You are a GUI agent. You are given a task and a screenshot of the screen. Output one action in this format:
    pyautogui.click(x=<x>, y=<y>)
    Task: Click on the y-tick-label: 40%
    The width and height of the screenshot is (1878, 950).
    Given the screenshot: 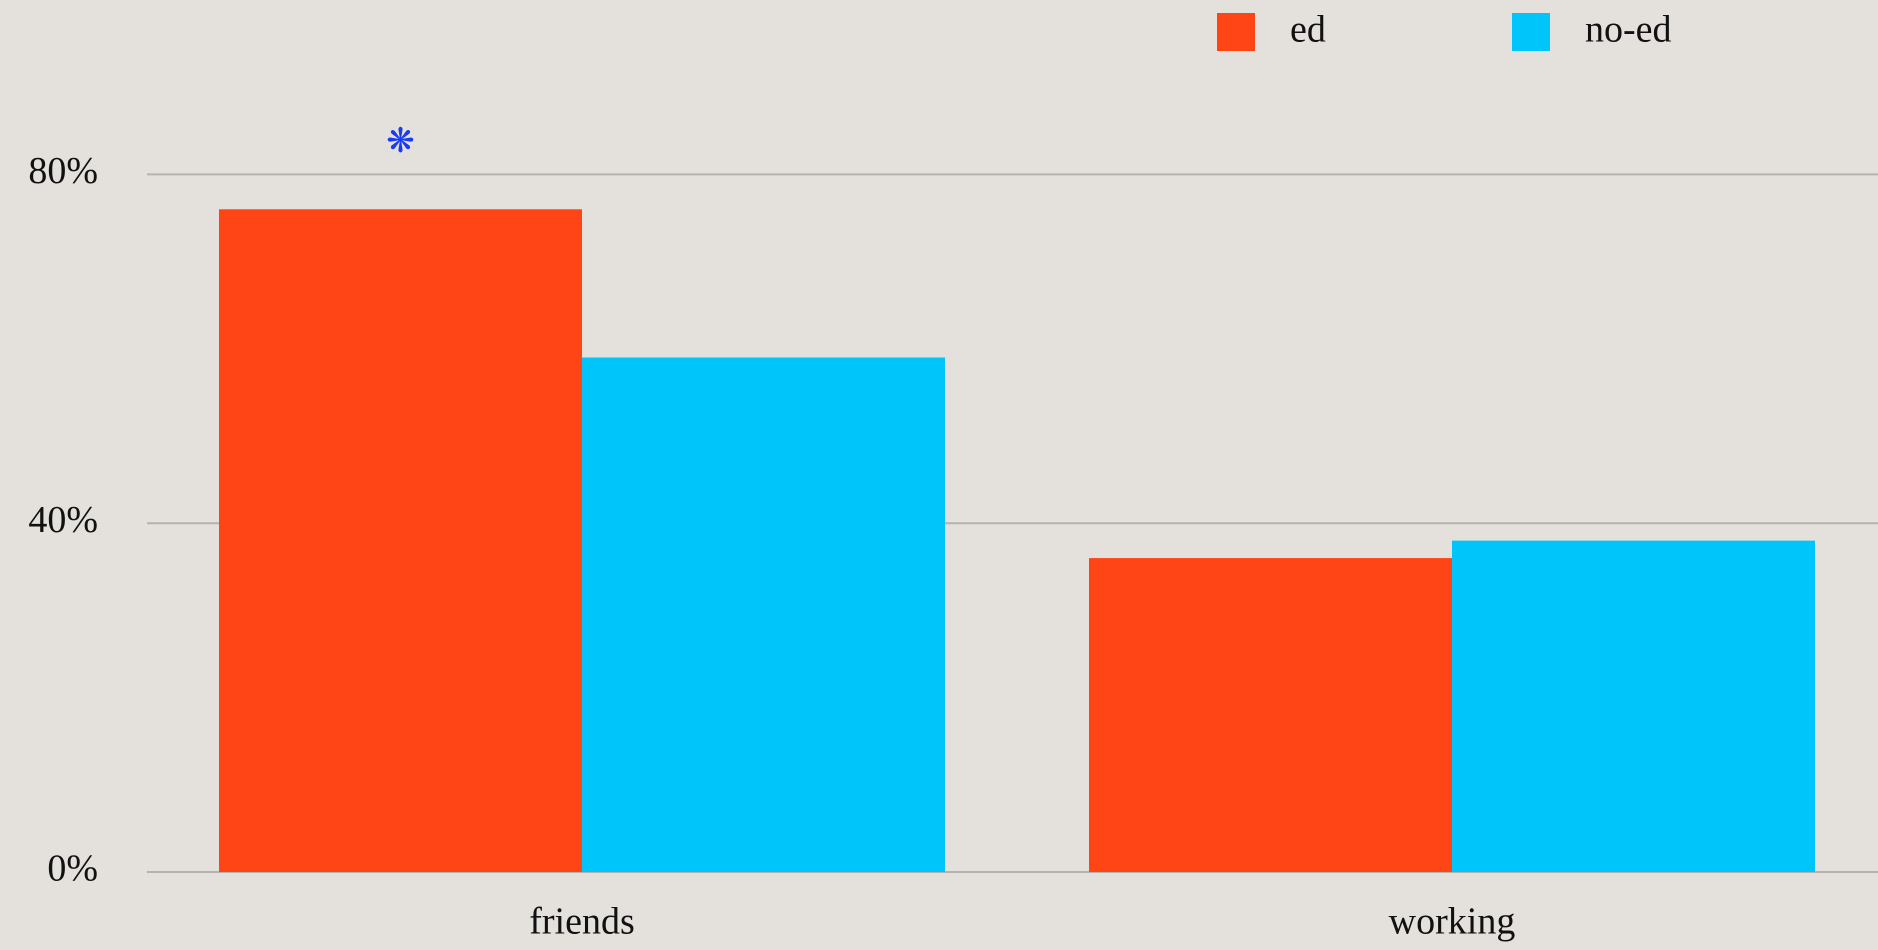 What is the action you would take?
    pyautogui.click(x=63, y=520)
    